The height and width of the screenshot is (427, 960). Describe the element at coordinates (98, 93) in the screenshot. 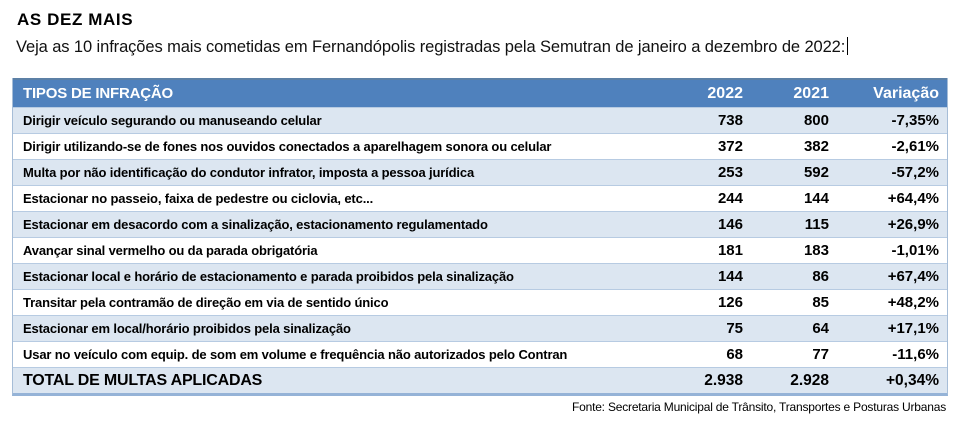

I see `column-header-tipo: TIPOS DE INFRAÇÃO` at that location.